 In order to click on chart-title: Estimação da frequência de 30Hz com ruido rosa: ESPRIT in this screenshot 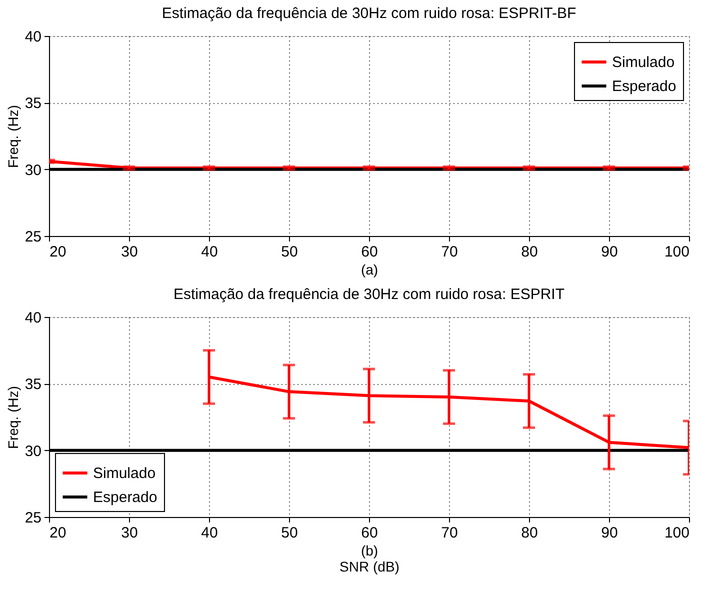, I will do `click(369, 294)`.